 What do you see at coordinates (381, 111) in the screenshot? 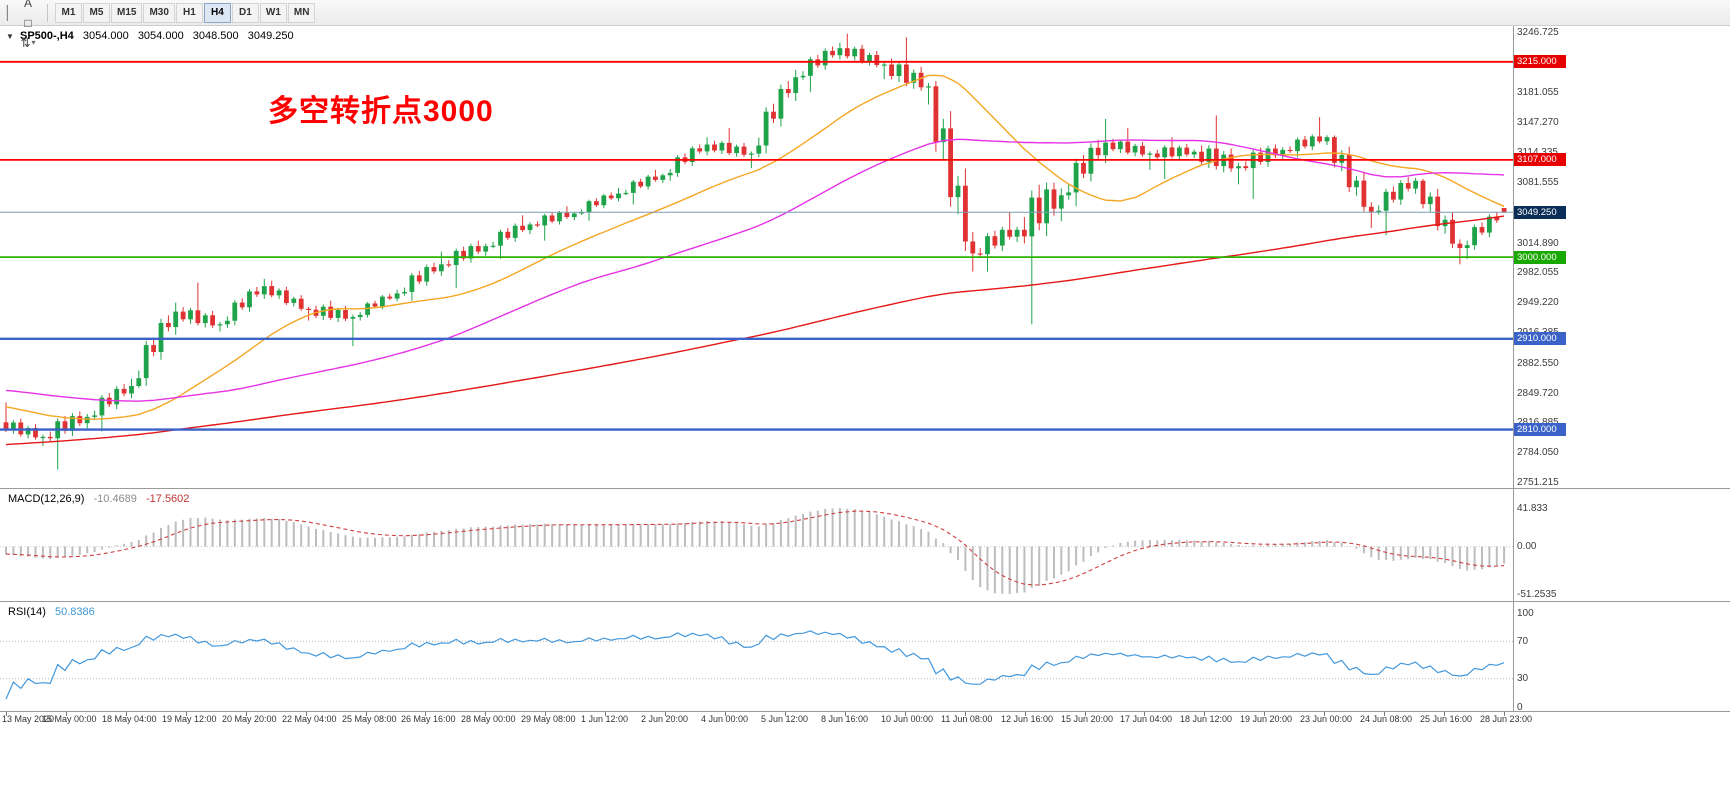
I see `annotation-text: 多空转折点3000` at bounding box center [381, 111].